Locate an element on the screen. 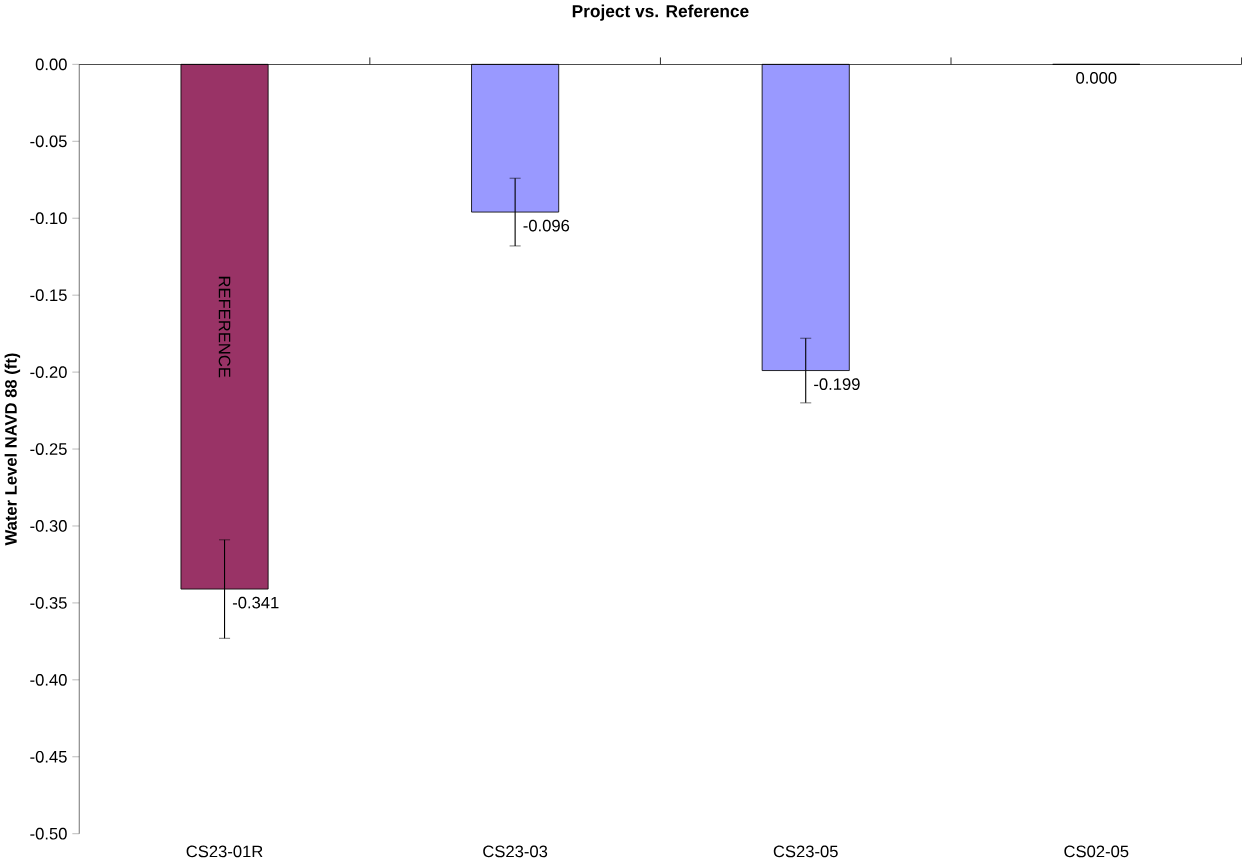 The image size is (1242, 862). data-label: -0.341 is located at coordinates (255, 602).